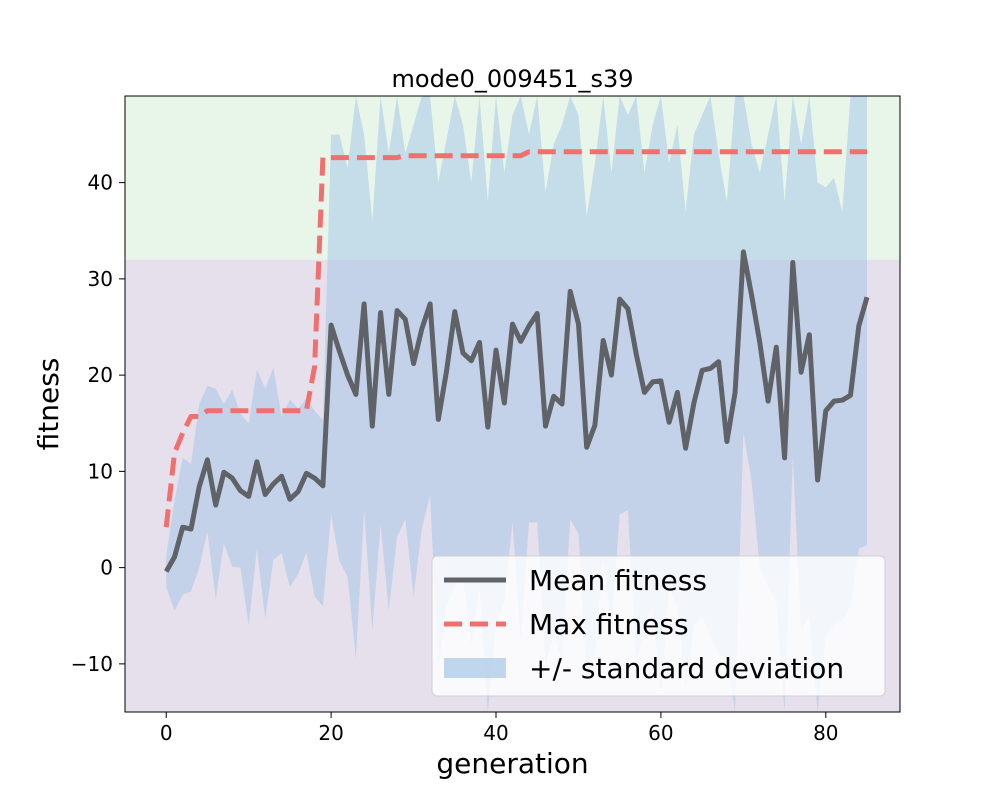 The width and height of the screenshot is (1000, 800). I want to click on y-axis-ticks: −10 0 10 20 30 40, so click(98, 423).